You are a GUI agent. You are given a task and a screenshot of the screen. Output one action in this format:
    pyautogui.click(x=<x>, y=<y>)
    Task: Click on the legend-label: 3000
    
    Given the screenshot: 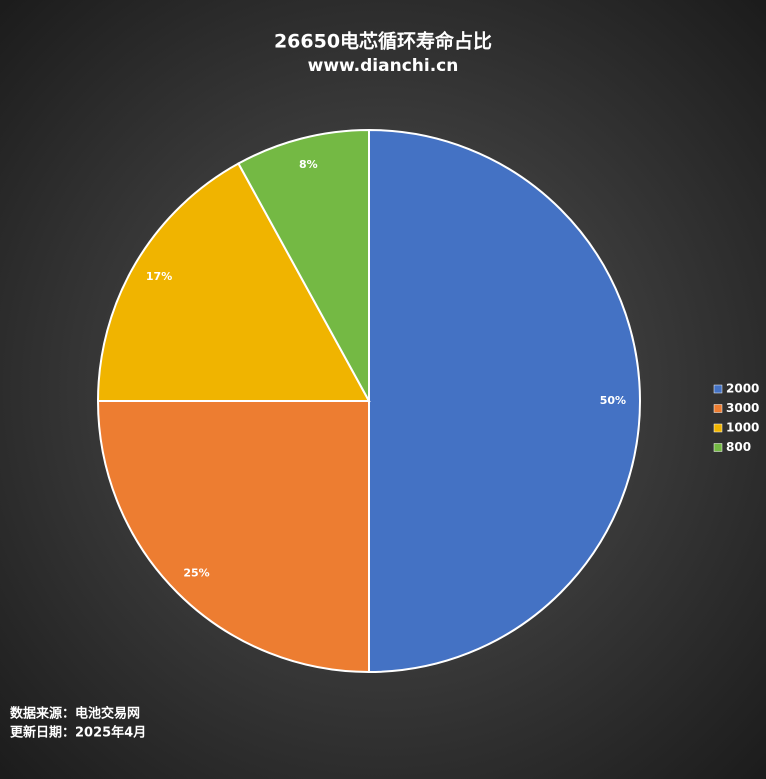 What is the action you would take?
    pyautogui.click(x=742, y=408)
    